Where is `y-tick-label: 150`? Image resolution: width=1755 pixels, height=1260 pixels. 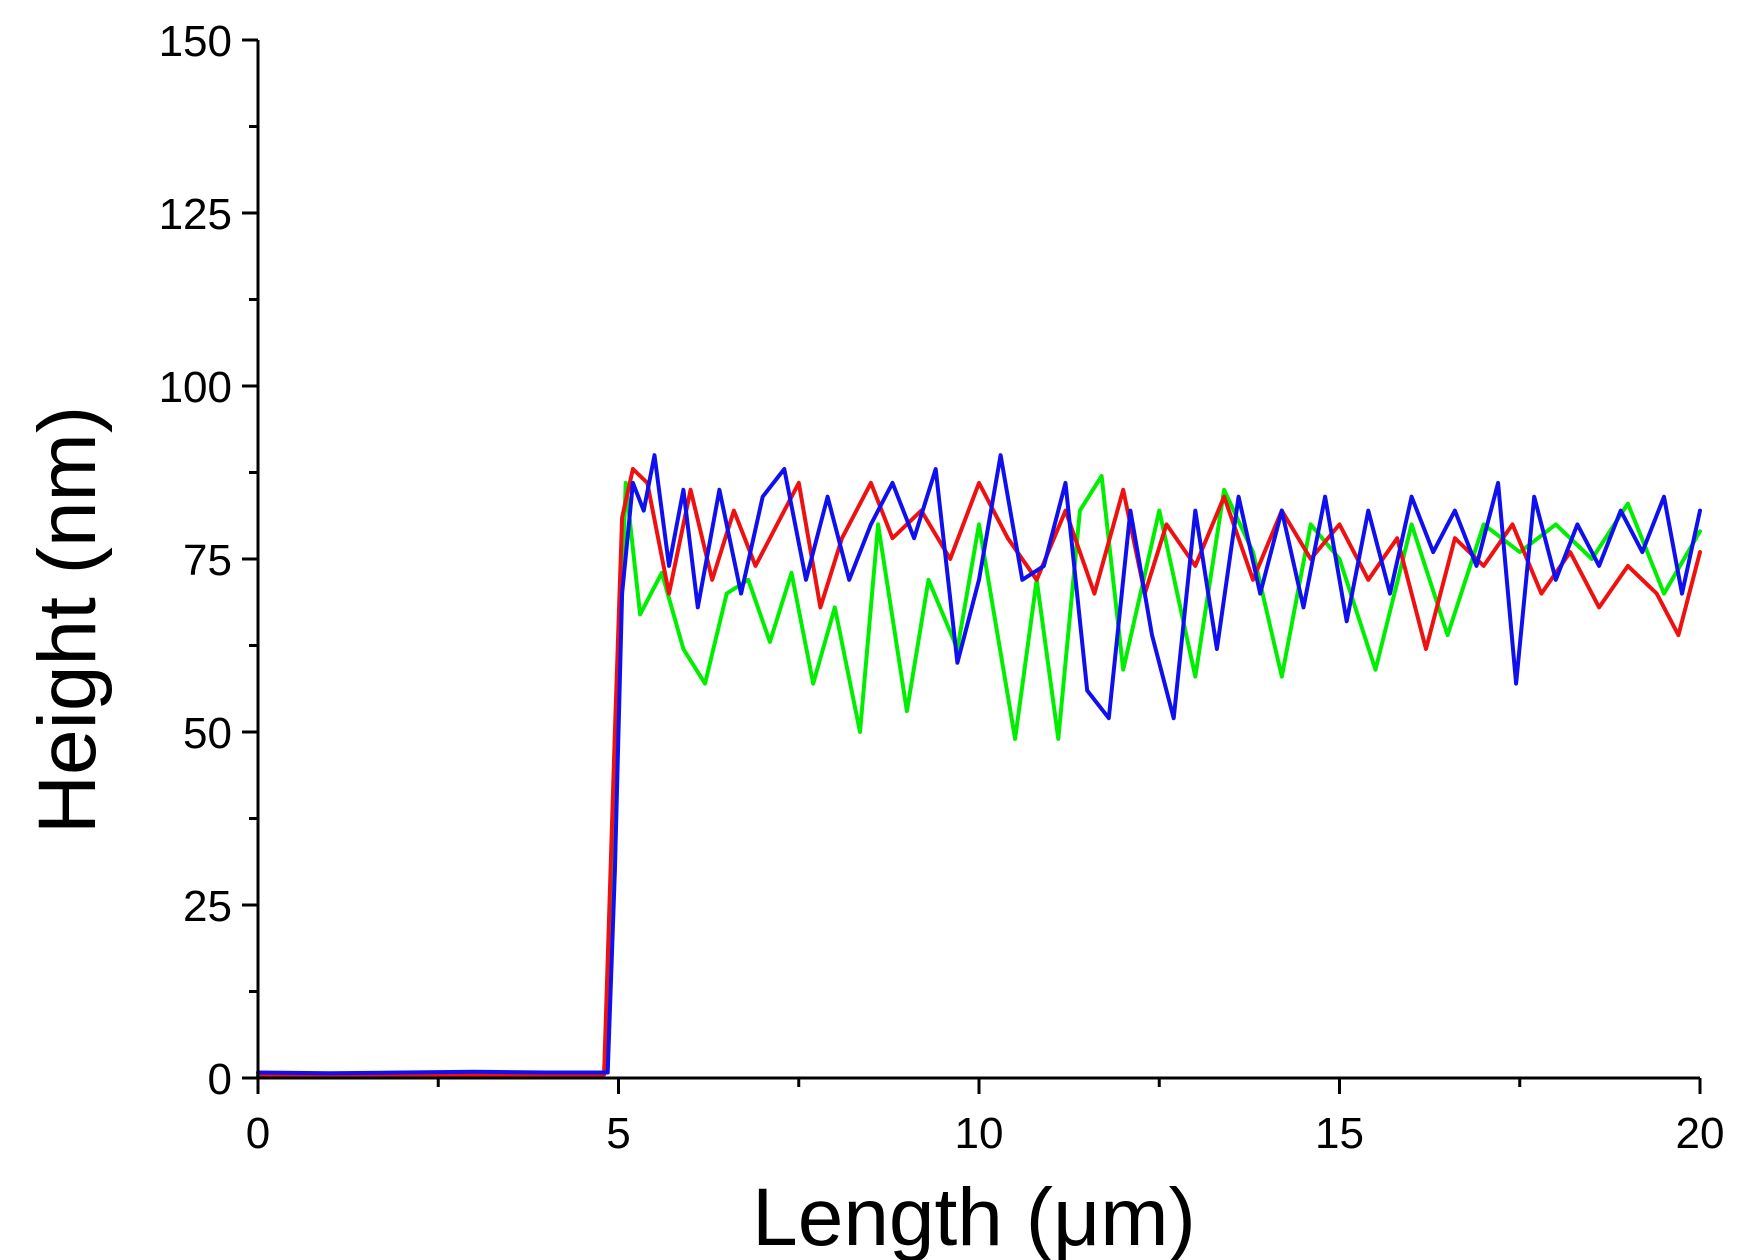 y-tick-label: 150 is located at coordinates (195, 41).